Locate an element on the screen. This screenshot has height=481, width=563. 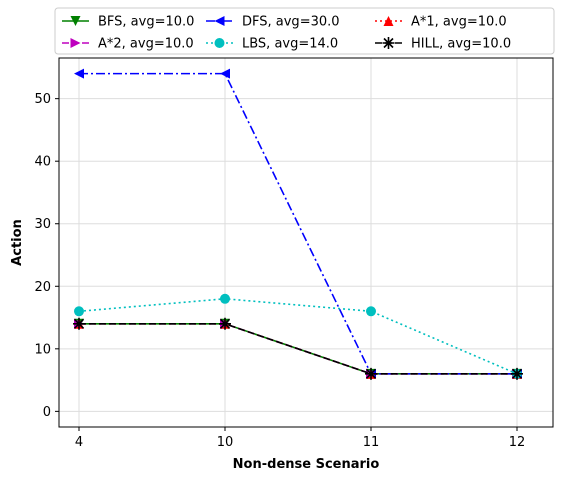
x-tick-label: 12 is located at coordinates (517, 442).